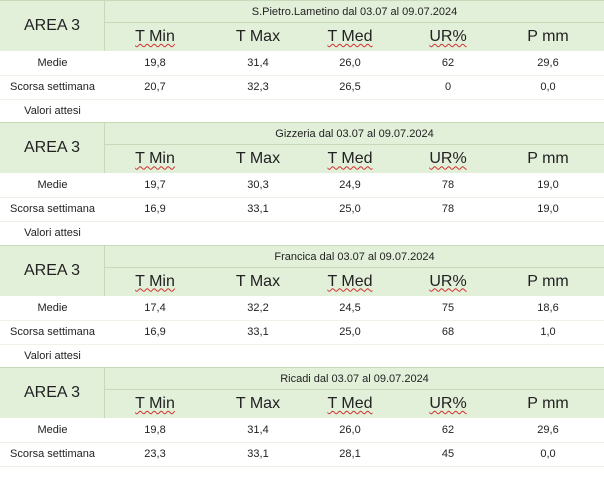  I want to click on cell-value: 20,7, so click(155, 87).